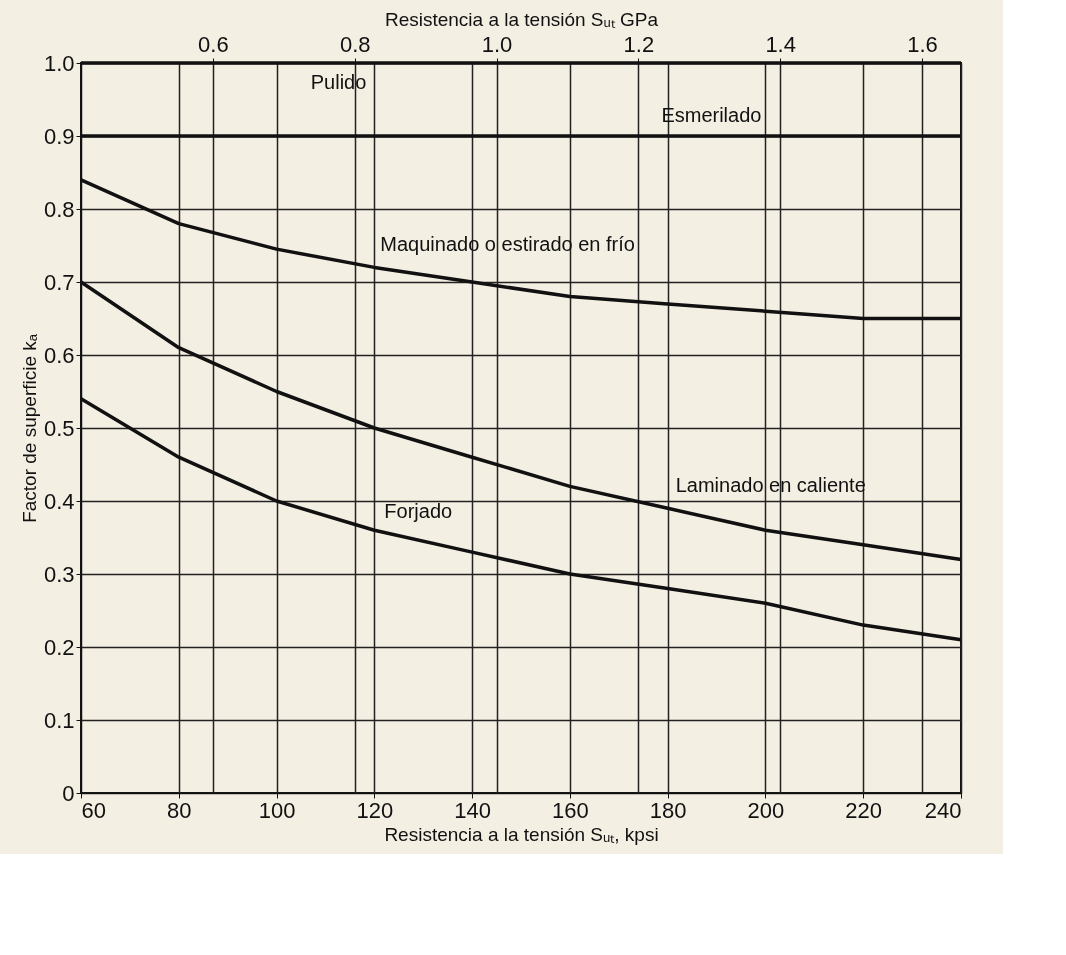 This screenshot has height=955, width=1066. What do you see at coordinates (668, 810) in the screenshot?
I see `x-tick-label: 180` at bounding box center [668, 810].